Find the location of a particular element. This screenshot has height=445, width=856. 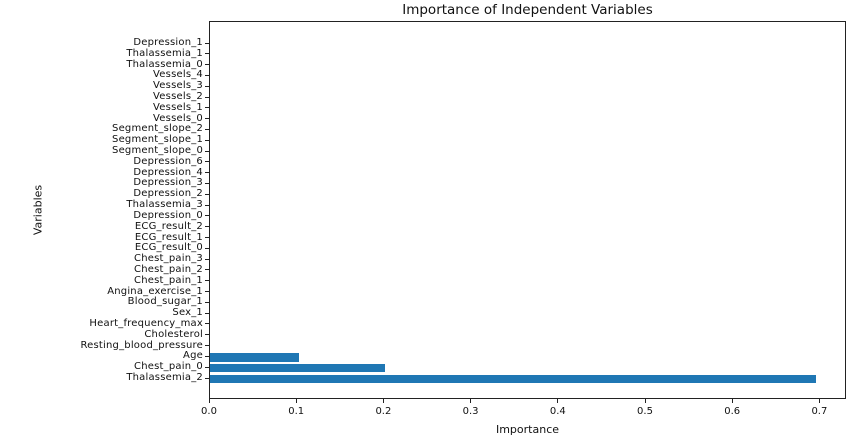

x-tick-label: 0.3 is located at coordinates (470, 411).